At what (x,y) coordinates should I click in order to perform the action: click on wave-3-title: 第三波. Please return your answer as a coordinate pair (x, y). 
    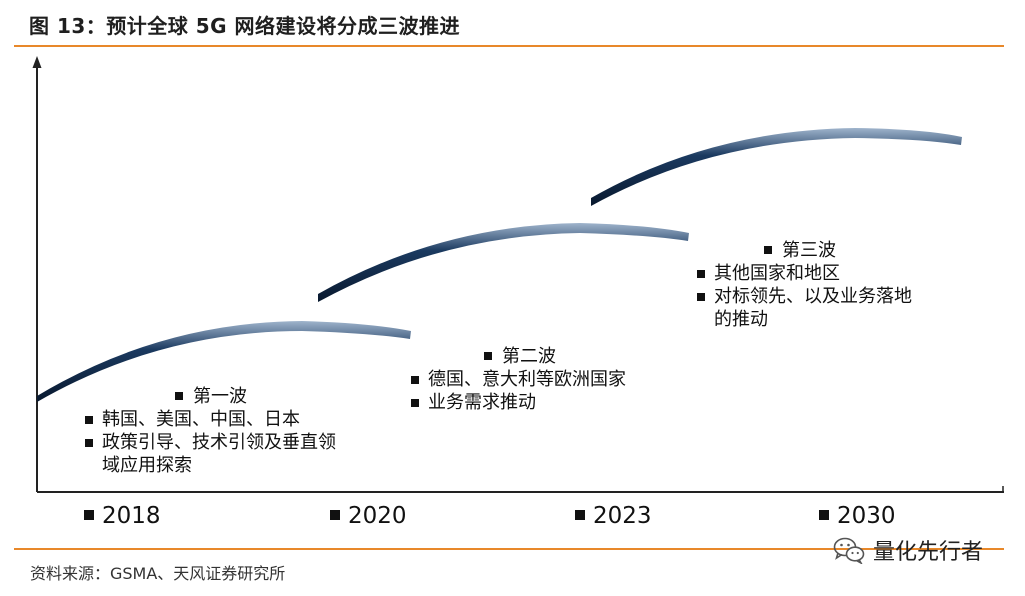
    Looking at the image, I should click on (804, 250).